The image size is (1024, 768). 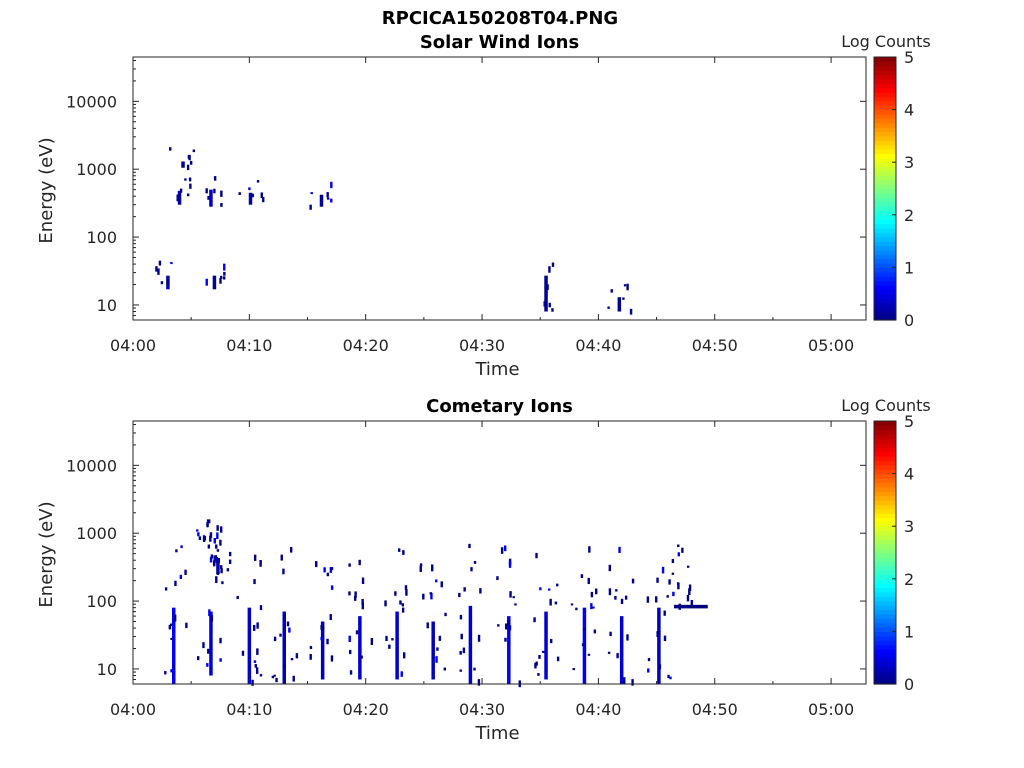 What do you see at coordinates (249, 345) in the screenshot?
I see `x-tick-label: 04:10` at bounding box center [249, 345].